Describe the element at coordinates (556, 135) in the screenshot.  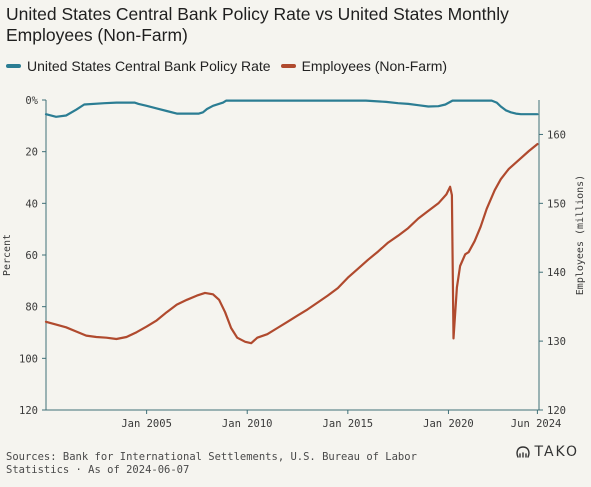
I see `right-axis-tick-label: 160` at that location.